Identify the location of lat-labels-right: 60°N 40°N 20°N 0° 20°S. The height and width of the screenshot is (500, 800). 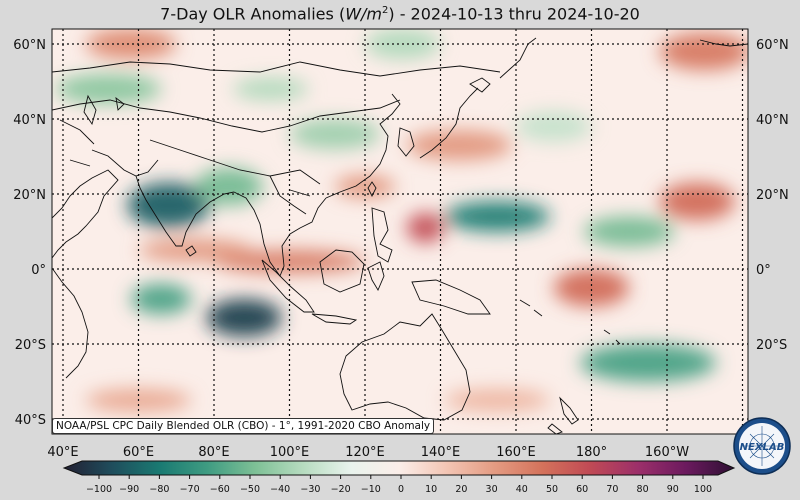
(772, 195).